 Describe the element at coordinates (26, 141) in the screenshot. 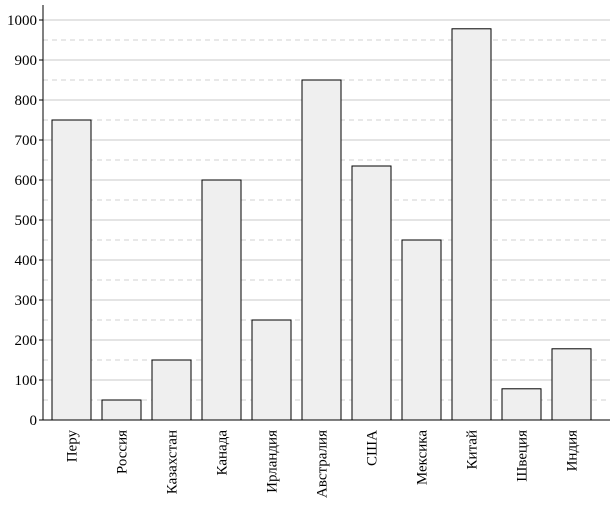

I see `y-tick-label: 700` at that location.